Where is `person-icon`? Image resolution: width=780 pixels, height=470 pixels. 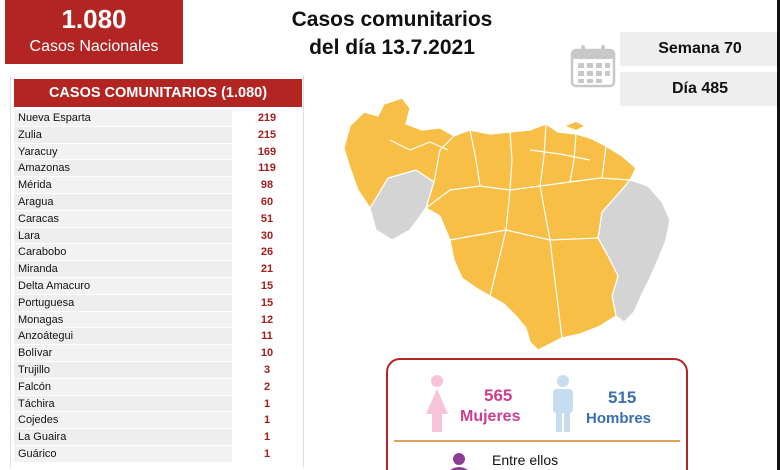
person-icon is located at coordinates (459, 461).